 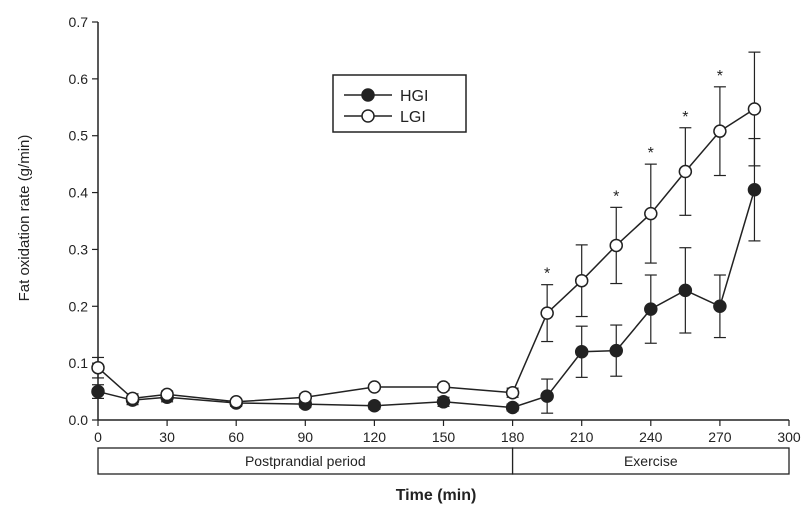 I want to click on x-tick-label: 240, so click(x=651, y=437).